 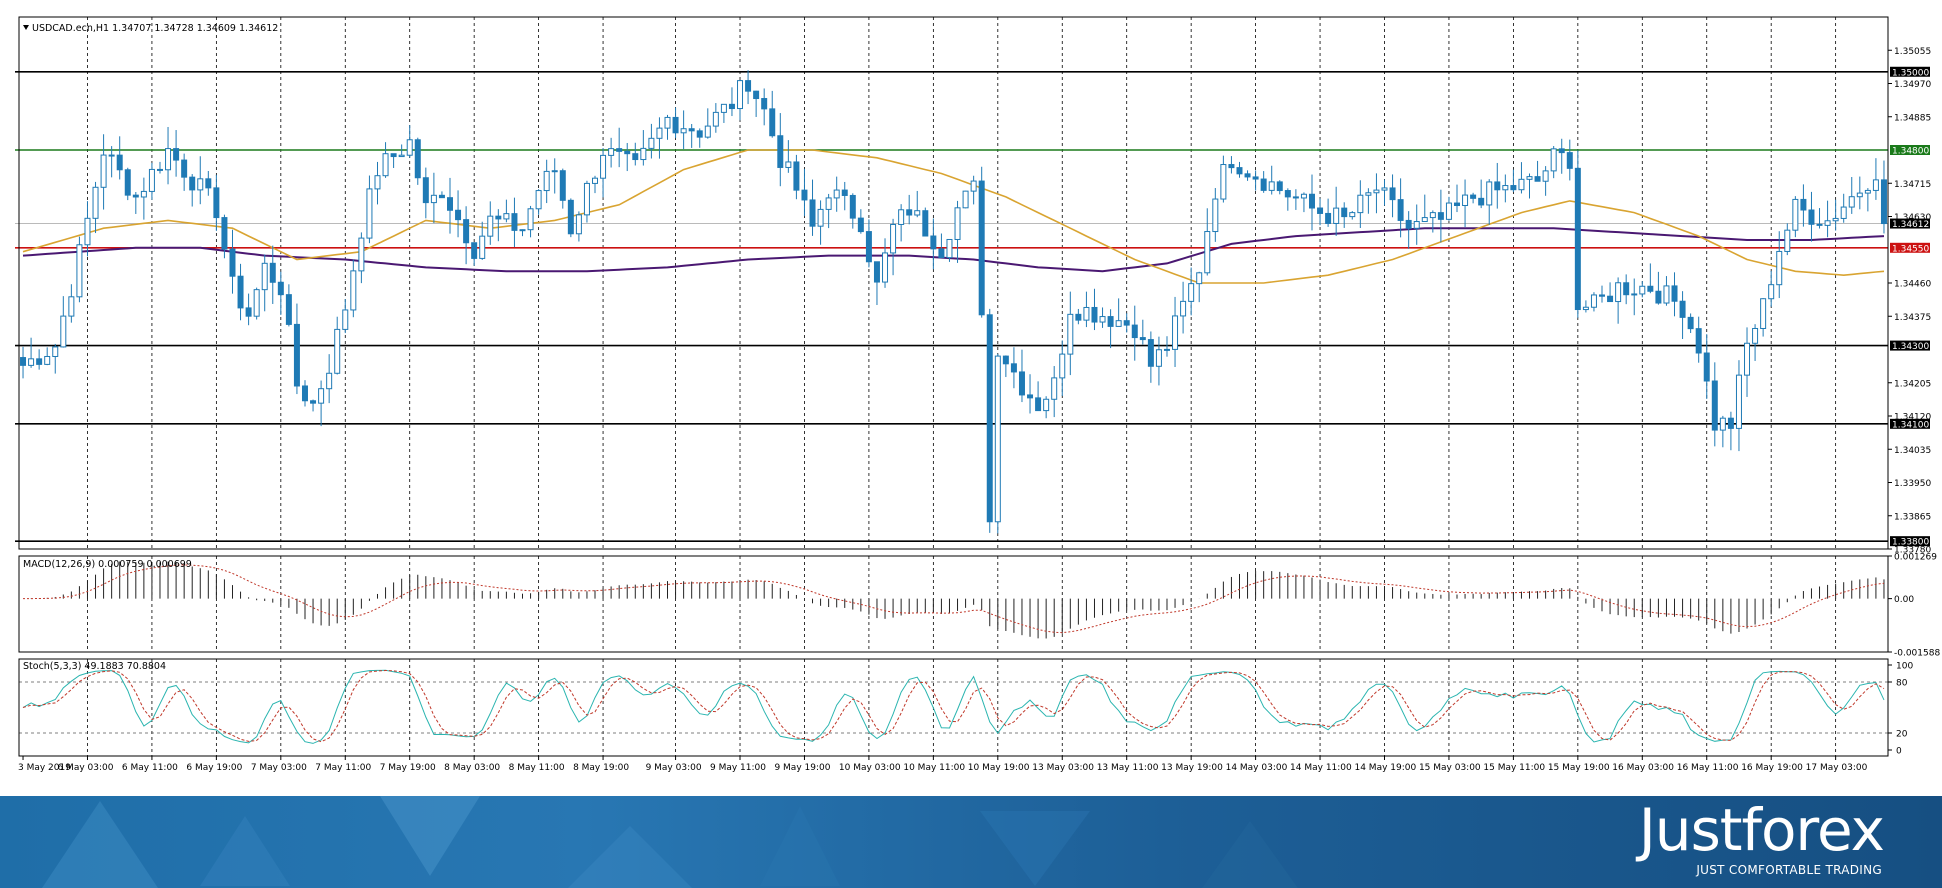 What do you see at coordinates (870, 768) in the screenshot?
I see `x-tick-label: 10 May 03:00` at bounding box center [870, 768].